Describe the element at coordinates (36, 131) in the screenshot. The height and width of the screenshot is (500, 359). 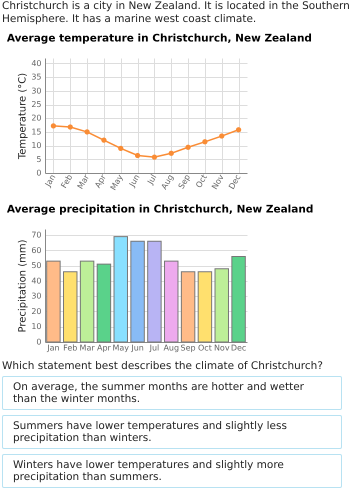
I see `y-tick-label: 15` at that location.